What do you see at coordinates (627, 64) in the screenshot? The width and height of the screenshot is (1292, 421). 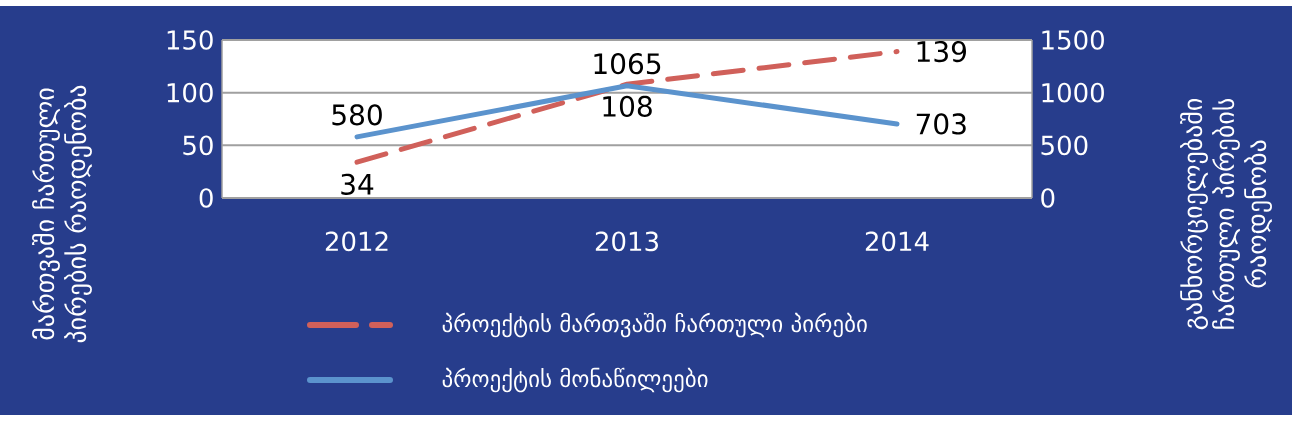 I see `data-label: 1065` at bounding box center [627, 64].